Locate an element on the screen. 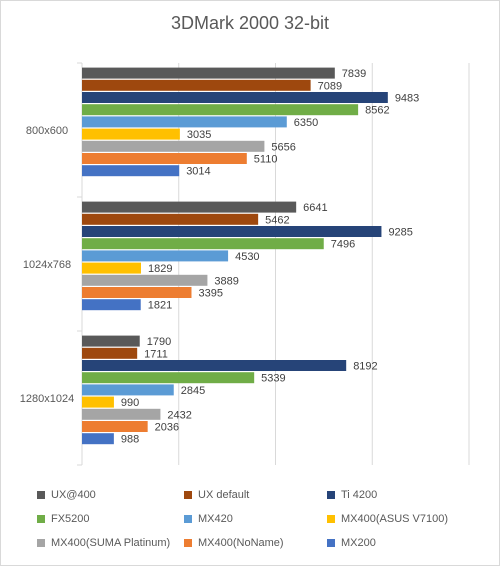  data-label: 5110 is located at coordinates (266, 160).